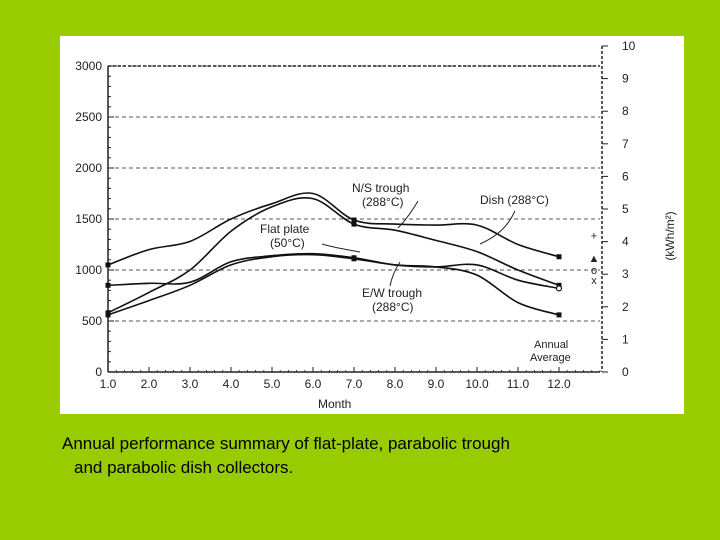 This screenshot has height=540, width=720. What do you see at coordinates (285, 229) in the screenshot?
I see `annotation-flat-plate-line1: Flat plate` at bounding box center [285, 229].